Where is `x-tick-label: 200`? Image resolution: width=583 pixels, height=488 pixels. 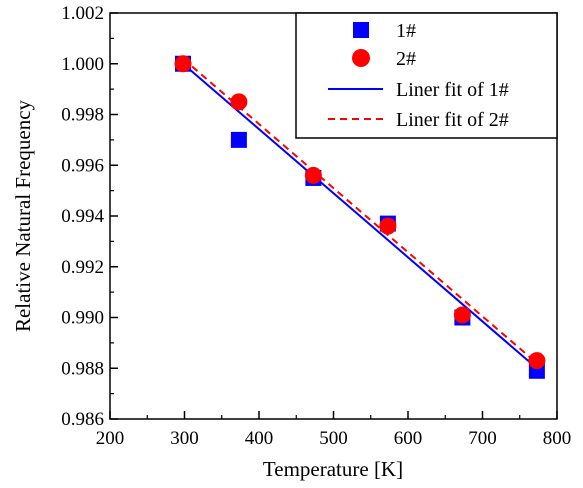
x-tick-label: 200 is located at coordinates (110, 438).